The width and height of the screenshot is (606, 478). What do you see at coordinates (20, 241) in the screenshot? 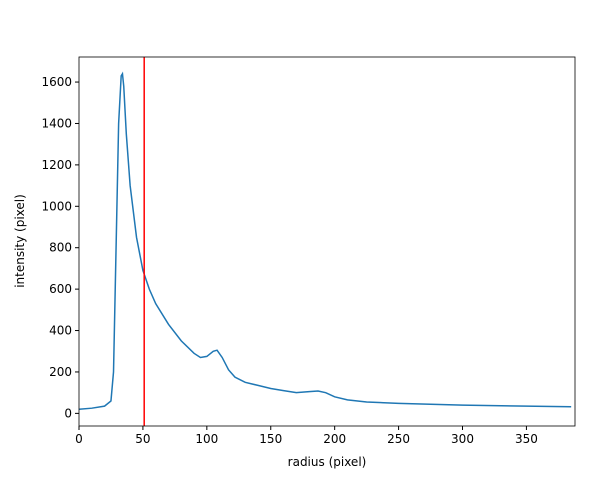
I see `y-axis-label: intensity (pixel)` at bounding box center [20, 241].